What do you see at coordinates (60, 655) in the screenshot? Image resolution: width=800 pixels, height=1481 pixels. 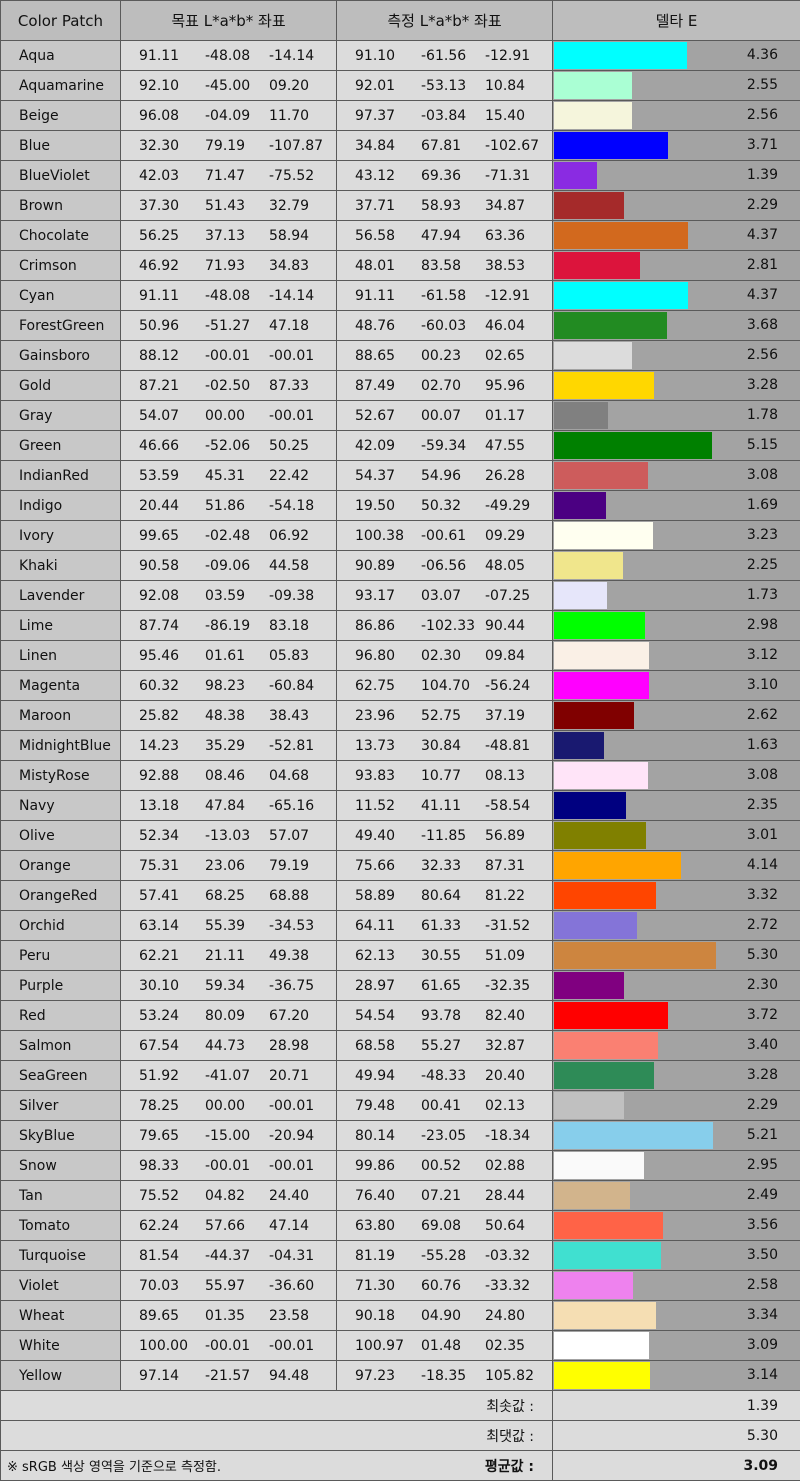 I see `color-name: Linen` at bounding box center [60, 655].